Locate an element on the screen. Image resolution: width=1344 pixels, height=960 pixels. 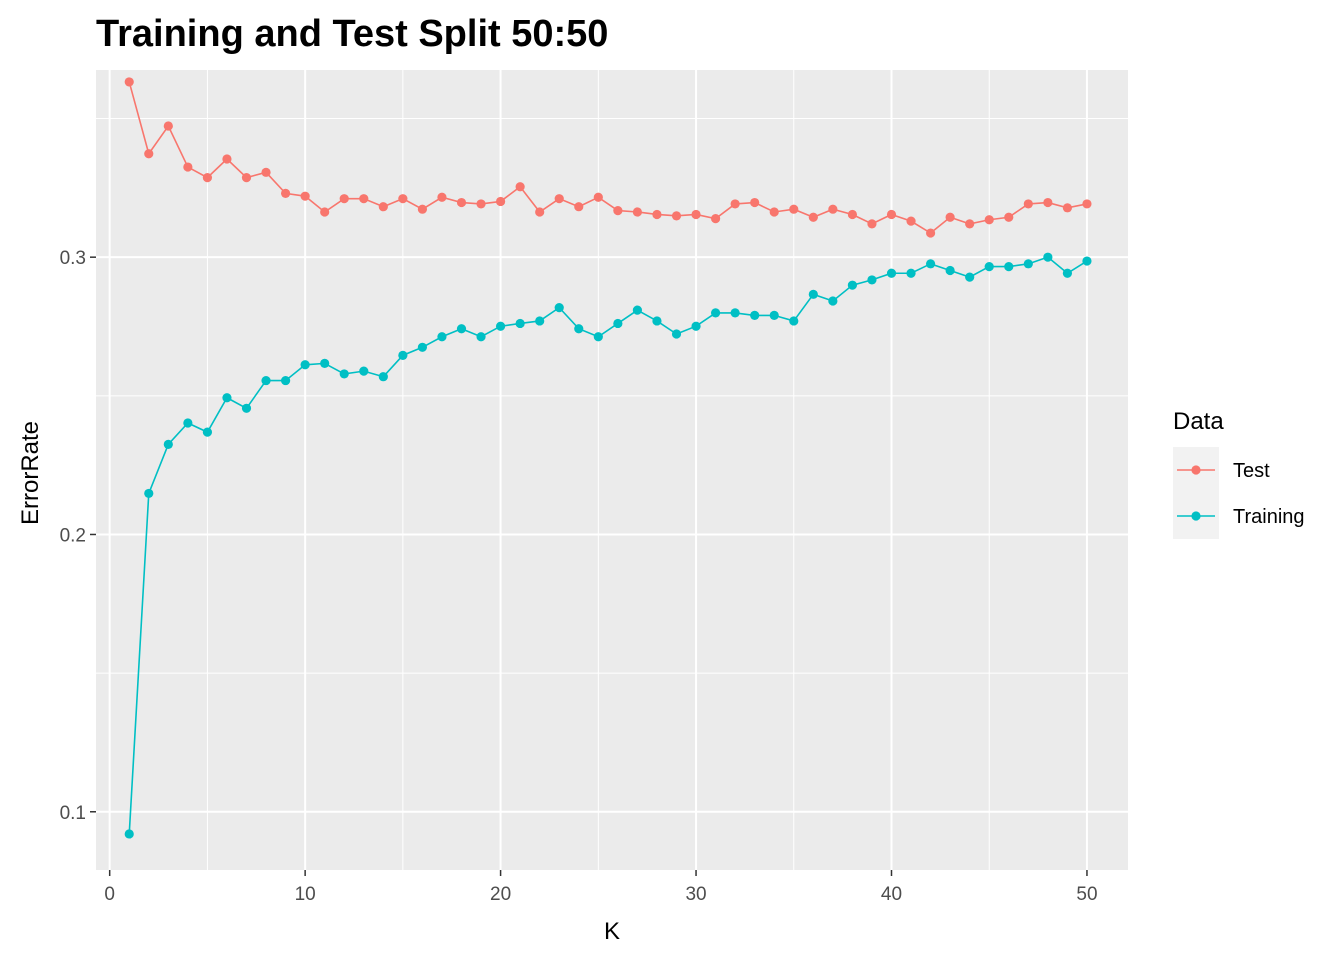
legend: Data Test Training is located at coordinates (1239, 473).